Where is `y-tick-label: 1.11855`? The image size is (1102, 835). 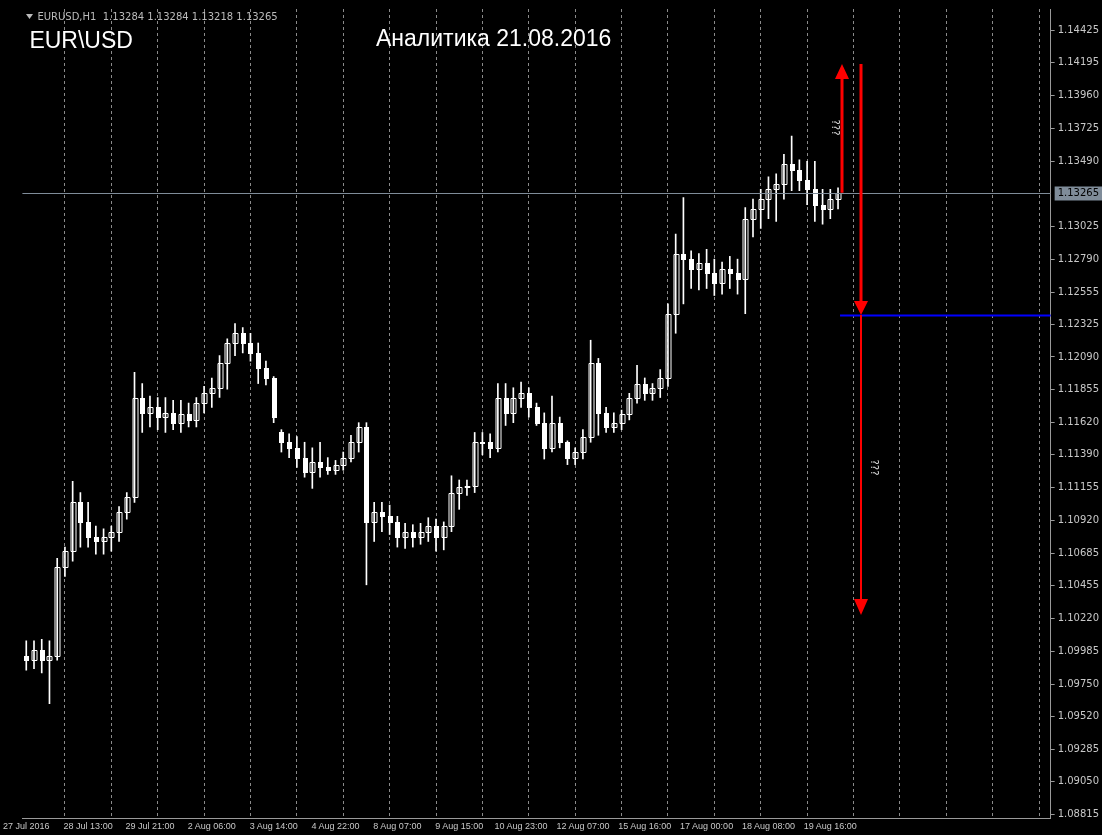
y-tick-label: 1.11855 is located at coordinates (1078, 389).